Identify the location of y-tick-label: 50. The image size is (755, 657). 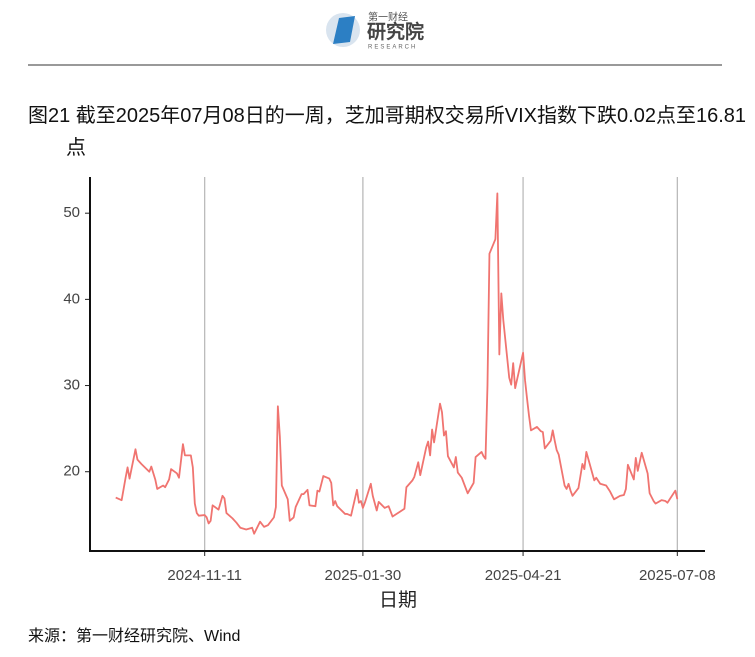
(71, 212).